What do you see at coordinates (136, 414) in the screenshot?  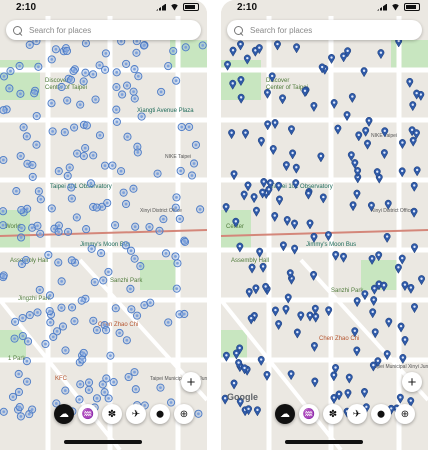 I see `plane-button: ✈` at bounding box center [136, 414].